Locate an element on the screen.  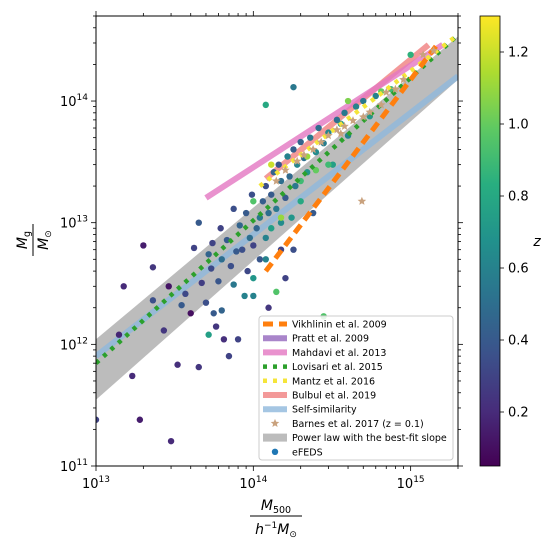
colorbar-tick-label: 1.0 is located at coordinates (518, 125).